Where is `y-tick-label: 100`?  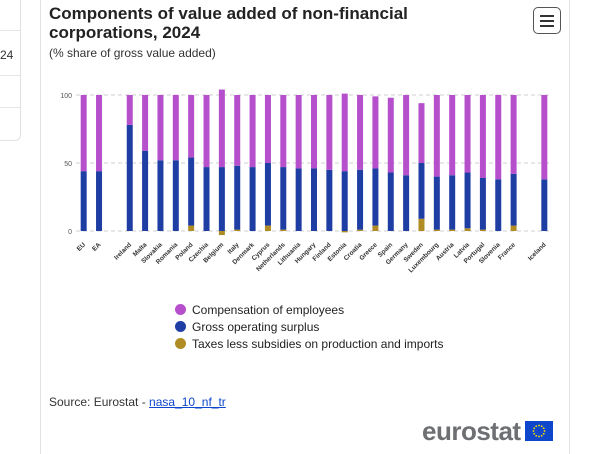 y-tick-label: 100 is located at coordinates (66, 96).